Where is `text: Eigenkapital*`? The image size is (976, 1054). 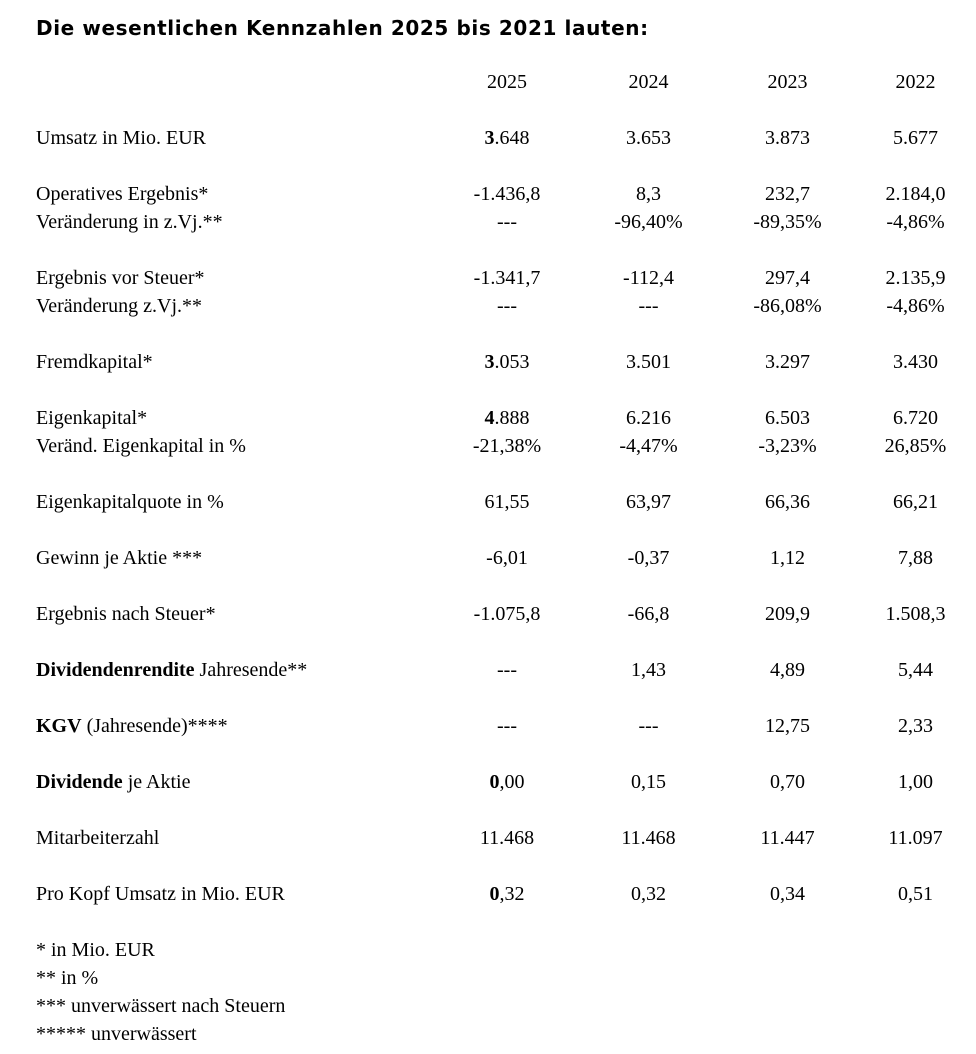
text: Eigenkapital* is located at coordinates (92, 418).